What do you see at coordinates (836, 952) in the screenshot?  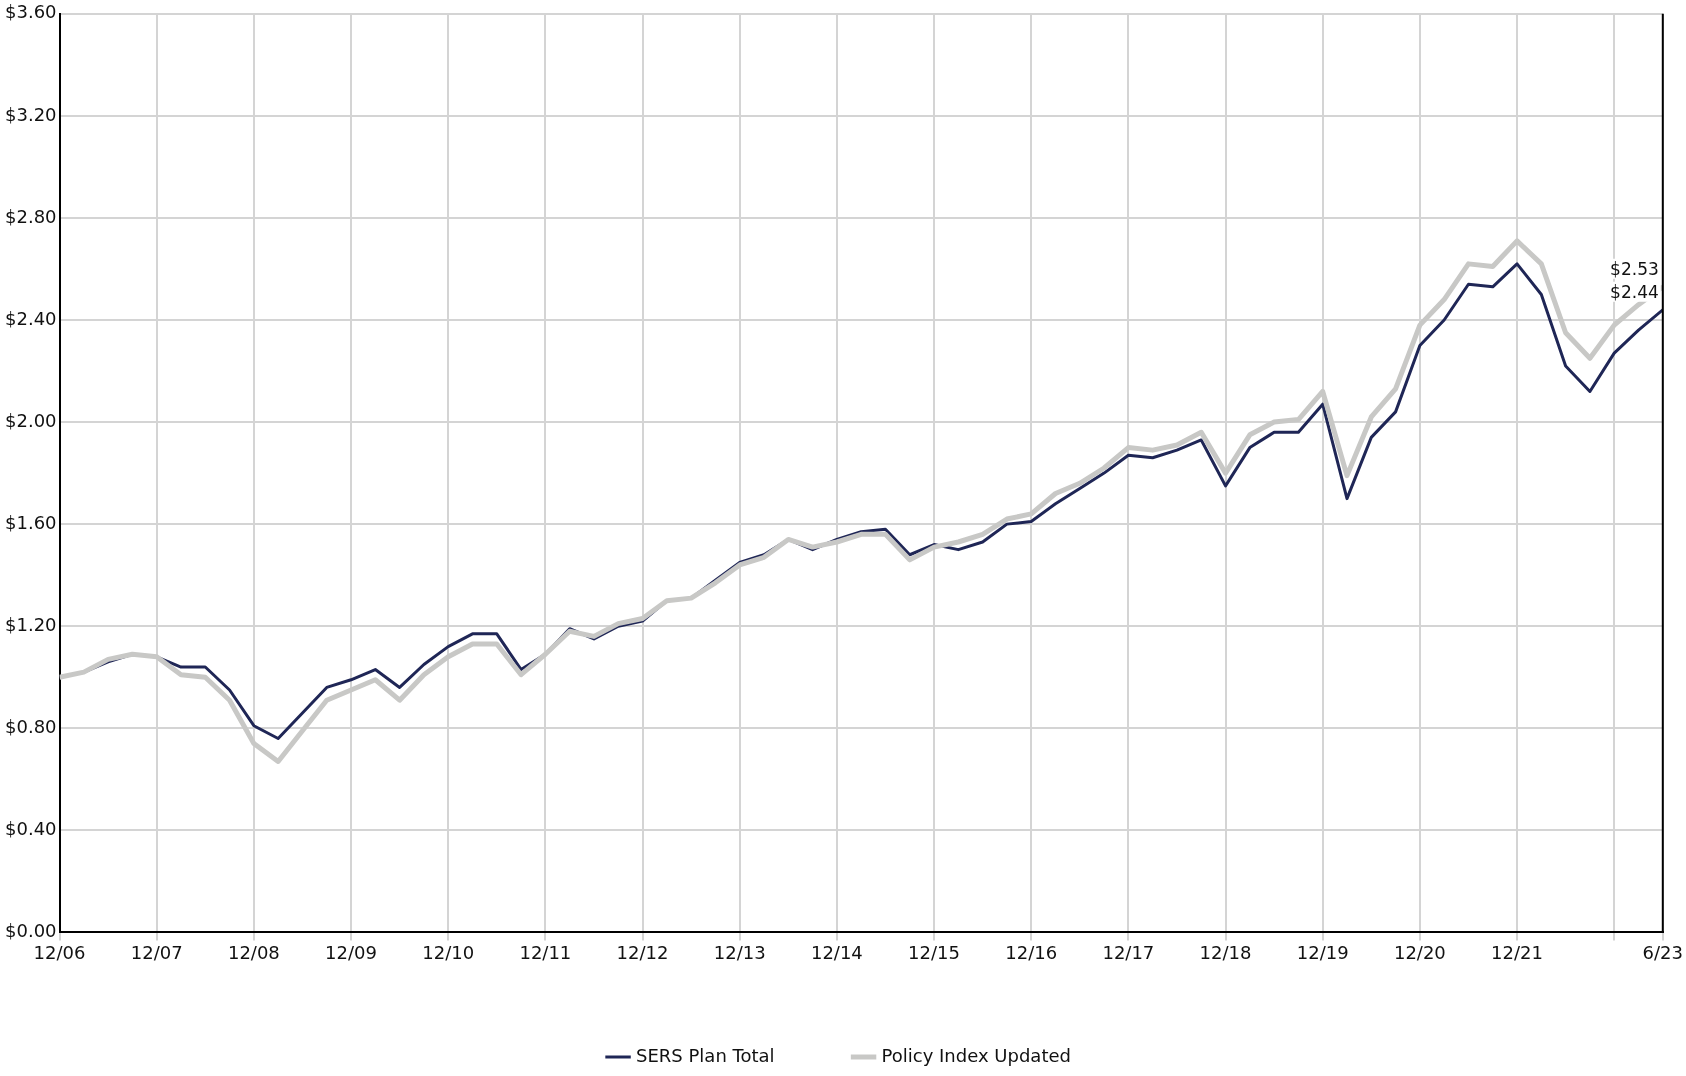 I see `x-tick-label: 12/14` at bounding box center [836, 952].